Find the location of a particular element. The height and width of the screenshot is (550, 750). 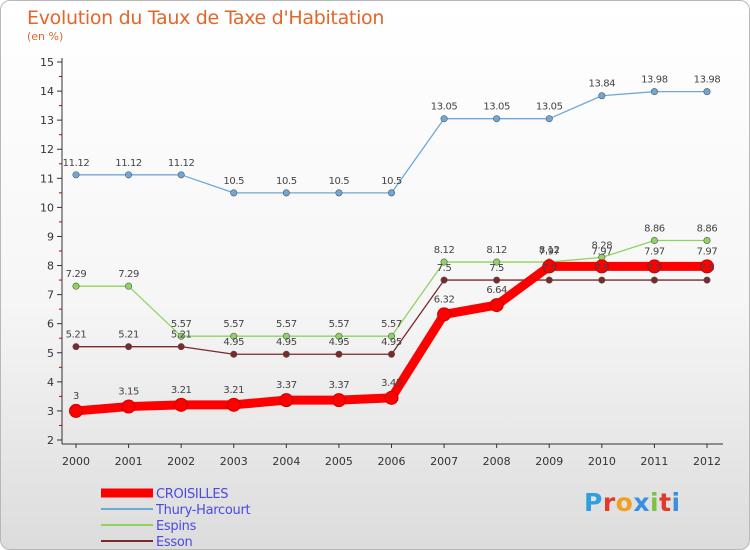

x-tick-label: 2001 is located at coordinates (129, 461).